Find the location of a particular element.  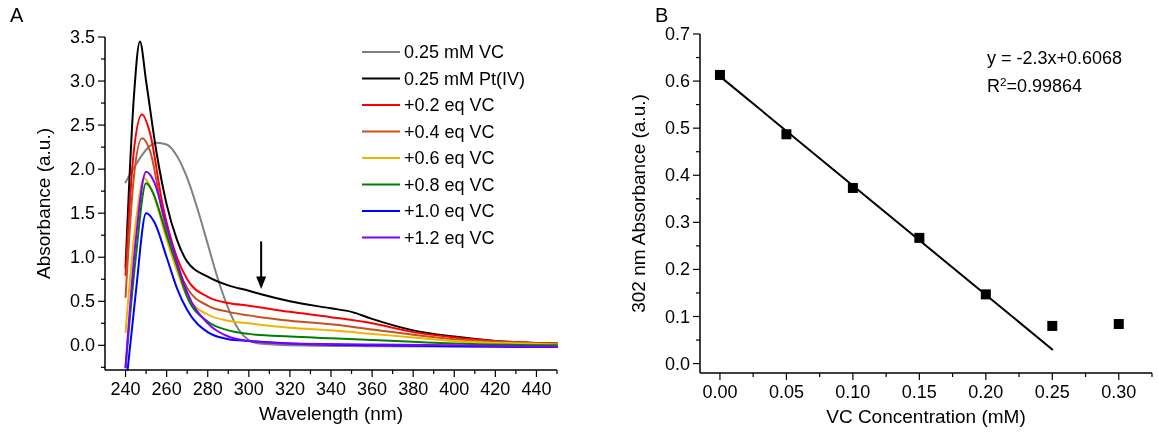

annotation: y = -2.3x+0.6068 is located at coordinates (1055, 58).